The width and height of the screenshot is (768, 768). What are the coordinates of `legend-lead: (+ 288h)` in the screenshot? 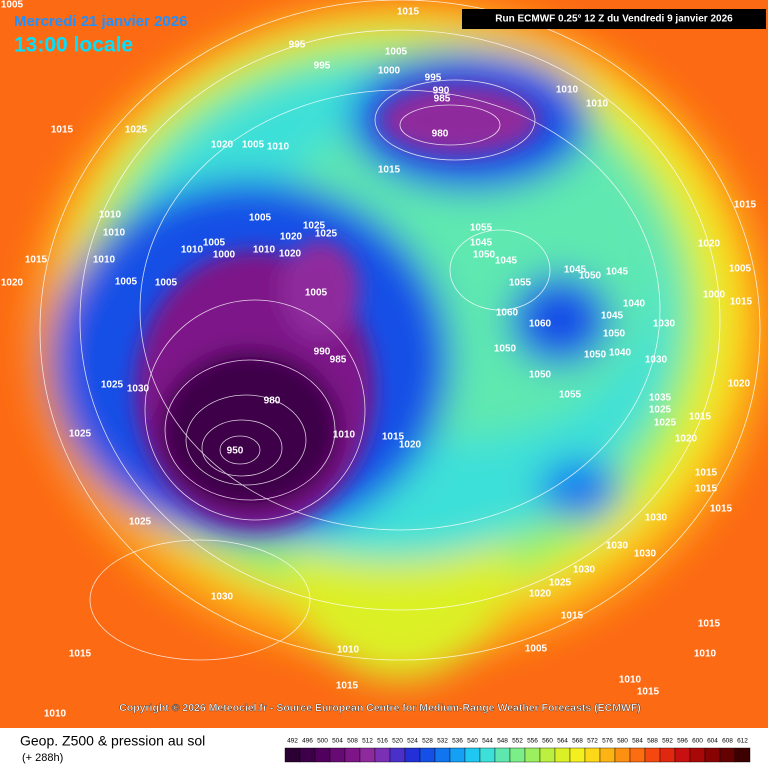 It's located at (42, 758).